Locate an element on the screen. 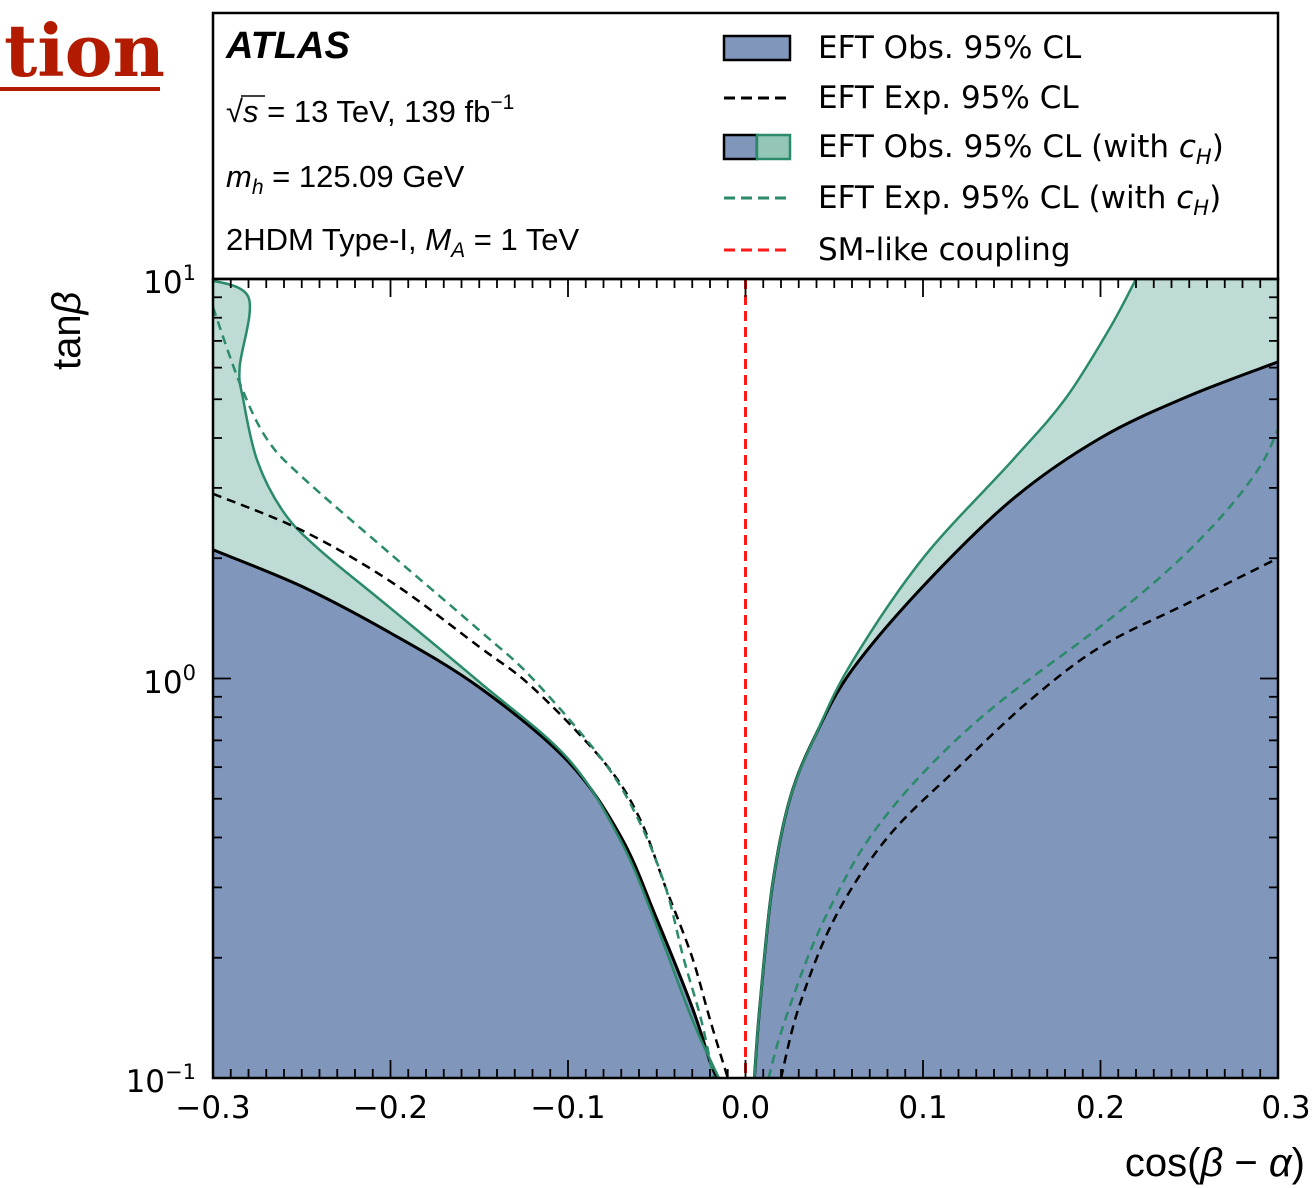 Image resolution: width=1312 pixels, height=1188 pixels. legend-exp-ch-text: EFT Exp. 95% CL (with is located at coordinates (997, 198).